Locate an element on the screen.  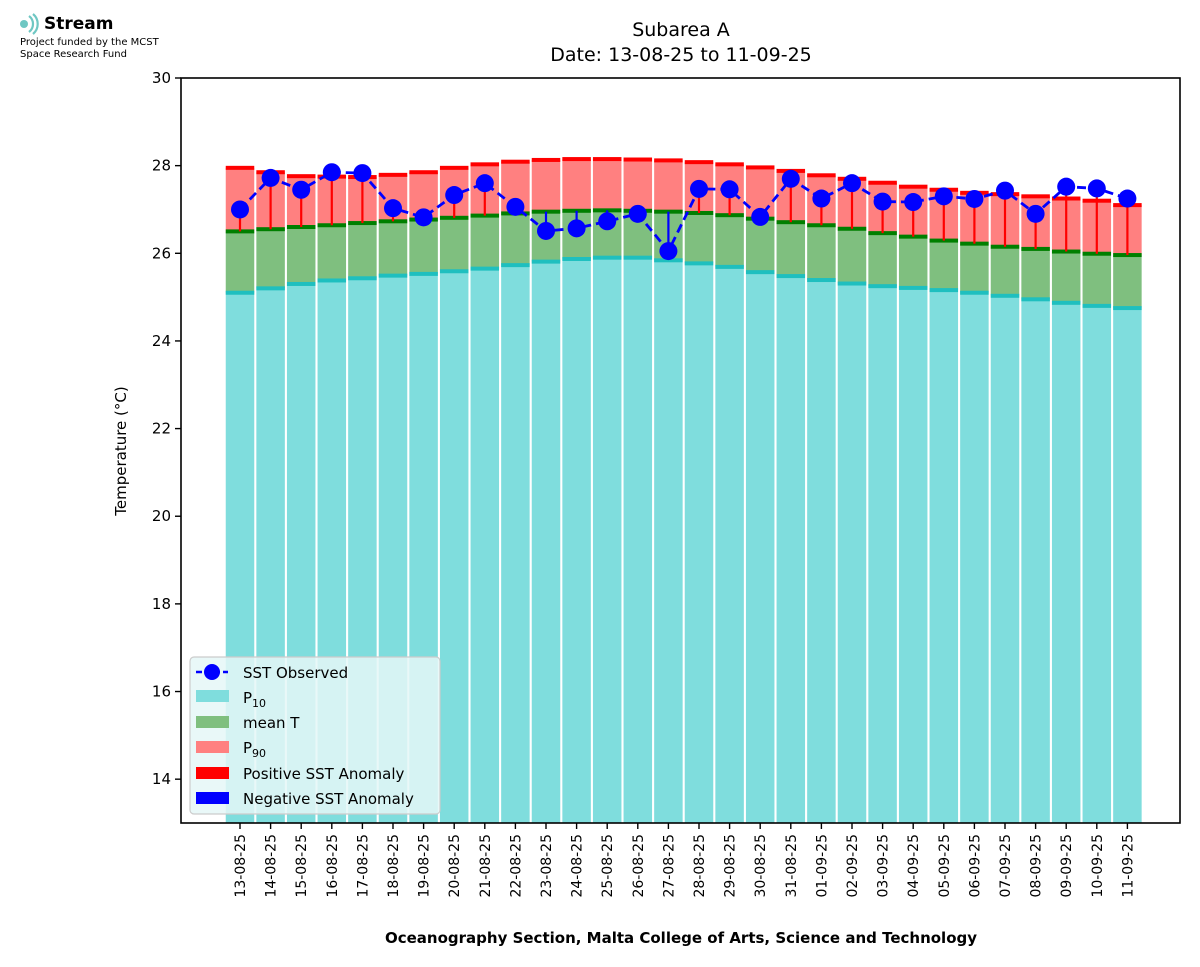
x-tick-label: 04-09-25 is located at coordinates (914, 866).